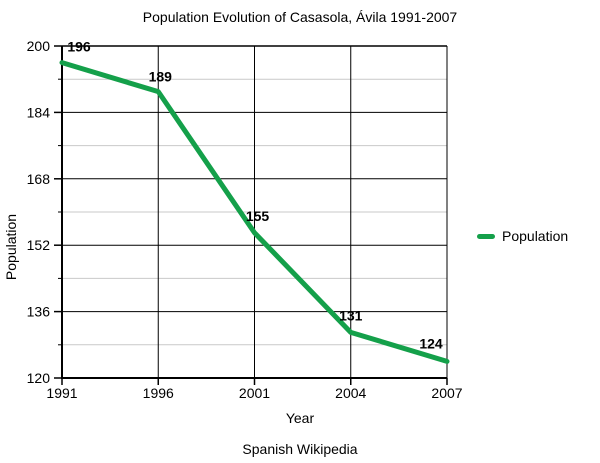 Image resolution: width=600 pixels, height=463 pixels. I want to click on y-tick-label: 120, so click(39, 378).